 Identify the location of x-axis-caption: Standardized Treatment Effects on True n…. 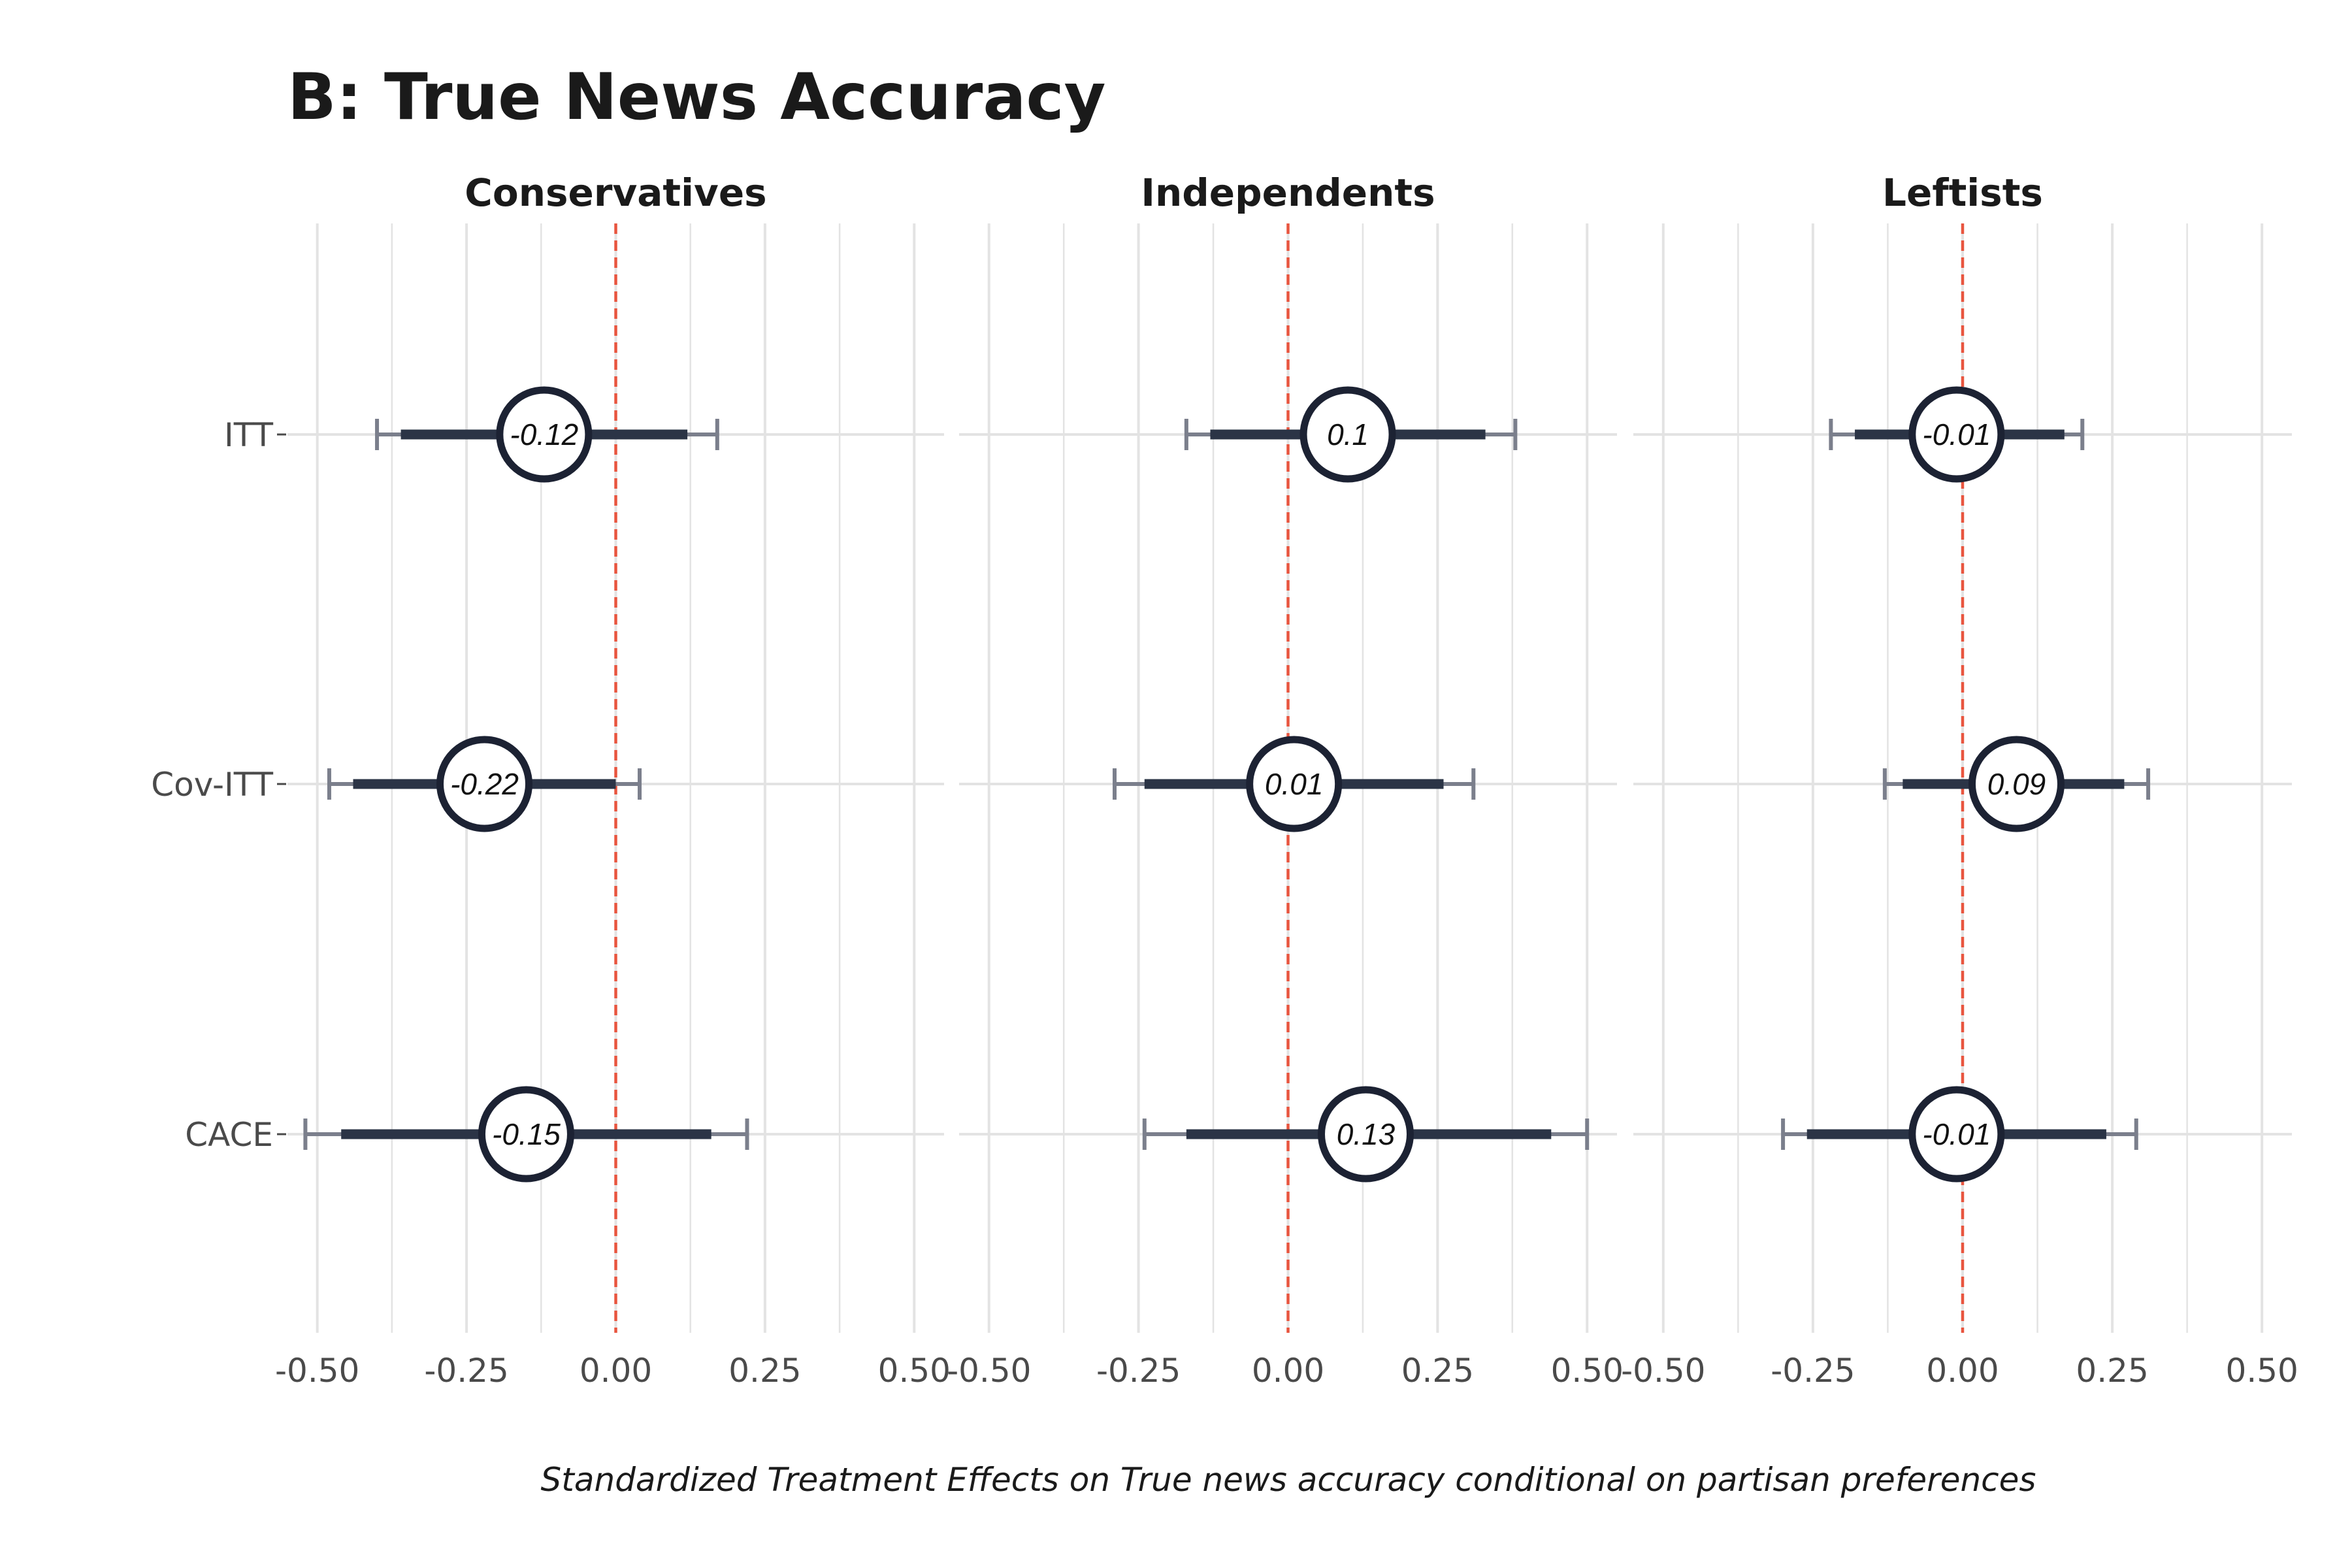
(1288, 1480).